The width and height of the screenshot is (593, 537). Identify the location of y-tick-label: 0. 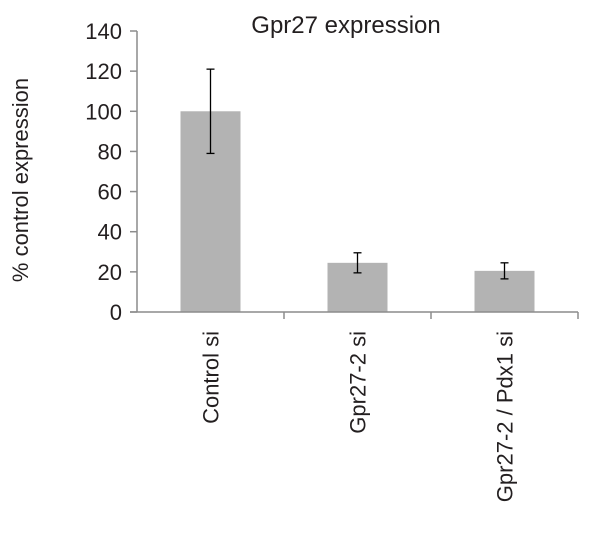
(116, 312).